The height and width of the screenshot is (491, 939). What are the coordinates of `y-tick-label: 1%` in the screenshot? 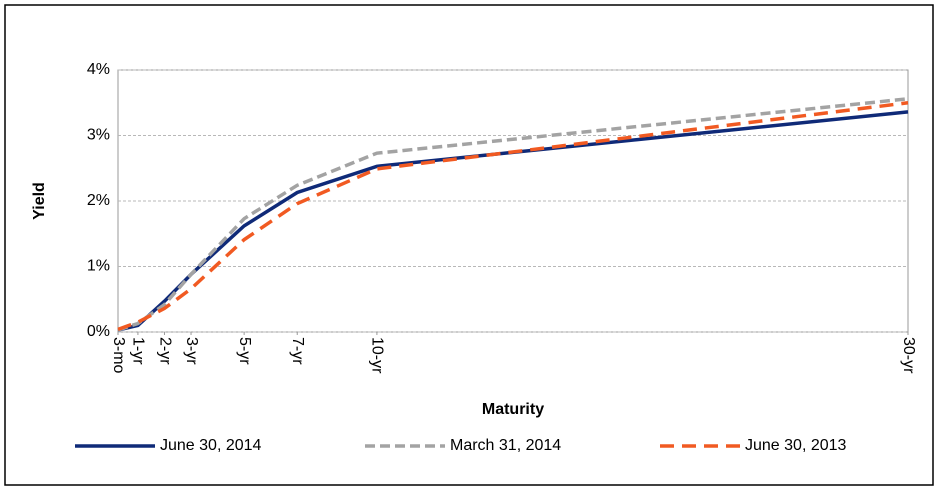 It's located at (98, 266).